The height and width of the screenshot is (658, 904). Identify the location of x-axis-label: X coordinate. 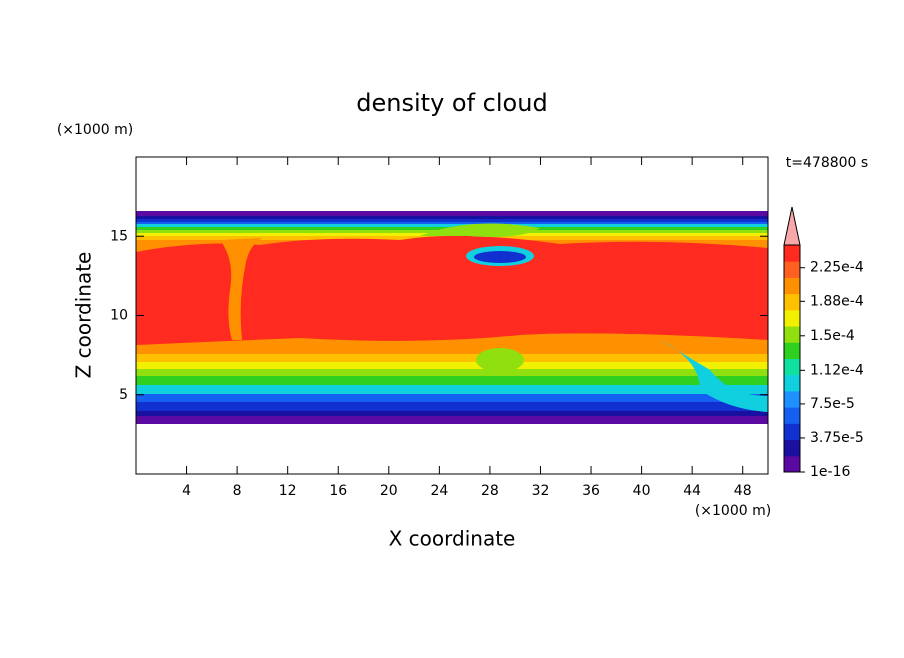
(452, 539).